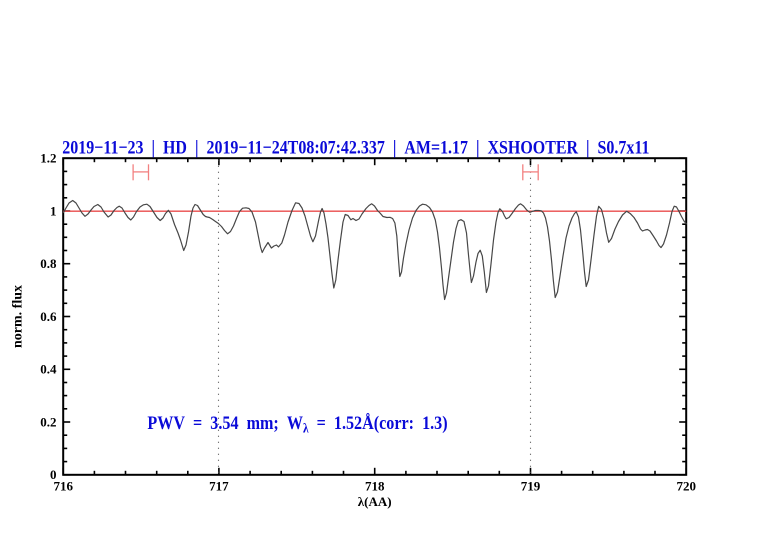 This screenshot has height=542, width=782. I want to click on svg-text: norm. flux, so click(18, 316).